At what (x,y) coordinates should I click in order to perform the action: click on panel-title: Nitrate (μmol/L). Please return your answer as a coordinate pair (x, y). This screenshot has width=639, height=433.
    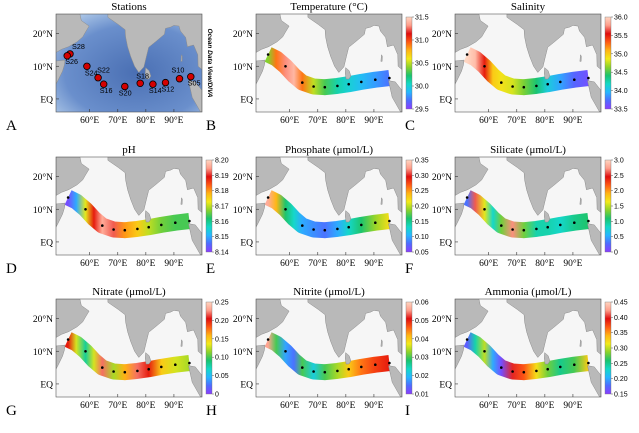
    Looking at the image, I should click on (129, 292).